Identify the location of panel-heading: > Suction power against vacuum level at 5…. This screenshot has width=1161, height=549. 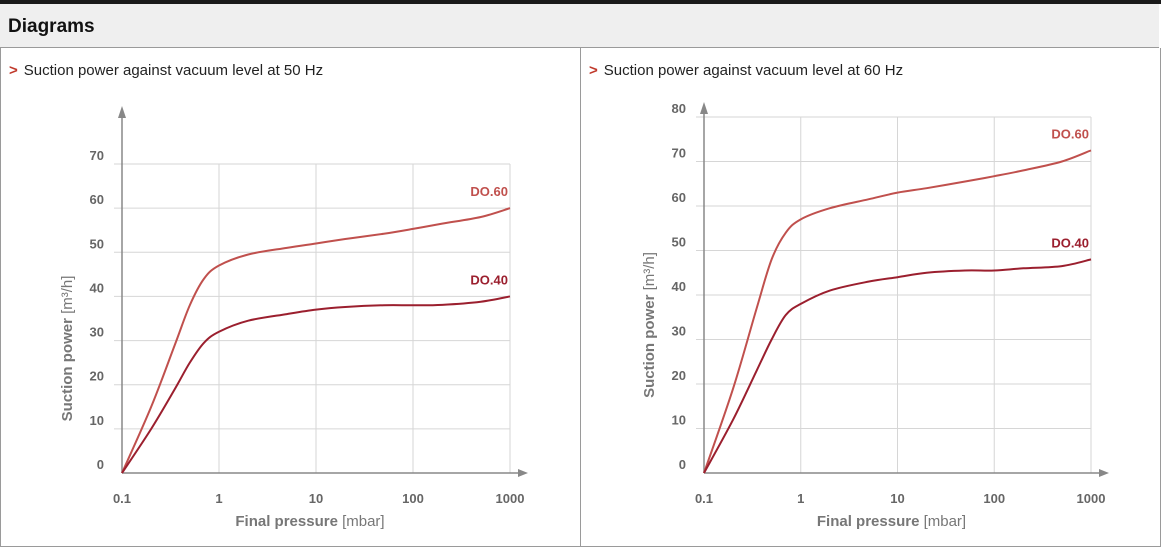
(166, 70).